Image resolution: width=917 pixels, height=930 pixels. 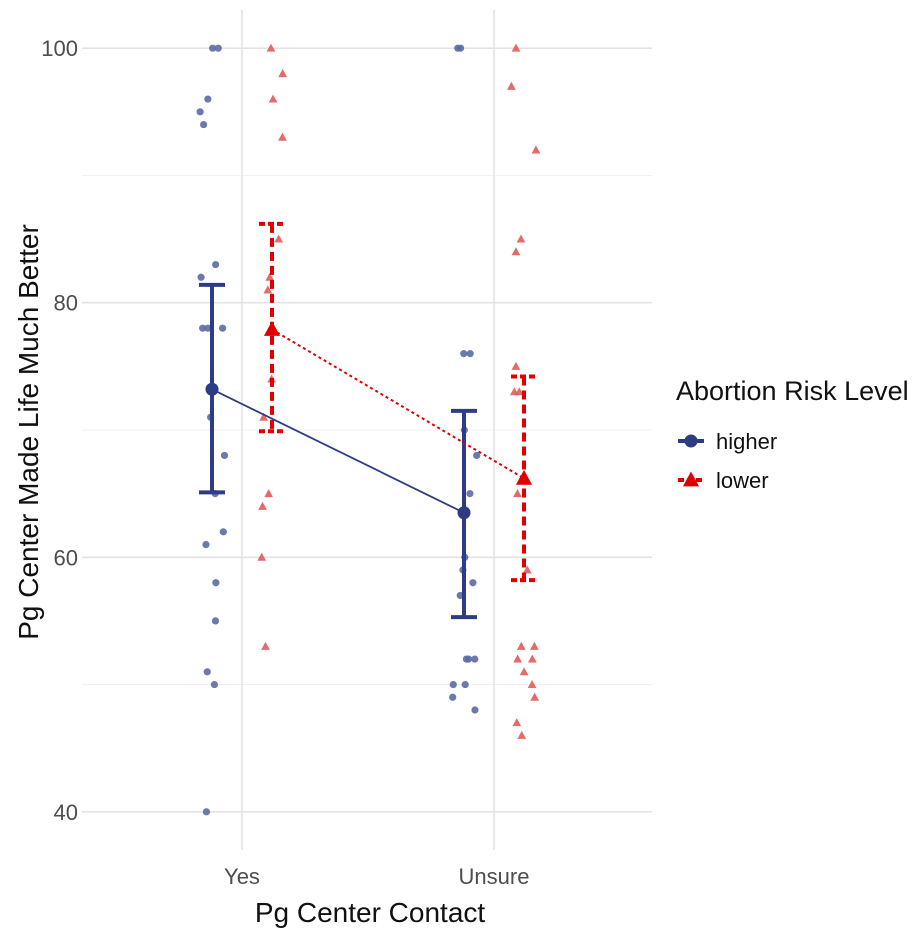 What do you see at coordinates (59, 48) in the screenshot?
I see `y-tick-label: 100` at bounding box center [59, 48].